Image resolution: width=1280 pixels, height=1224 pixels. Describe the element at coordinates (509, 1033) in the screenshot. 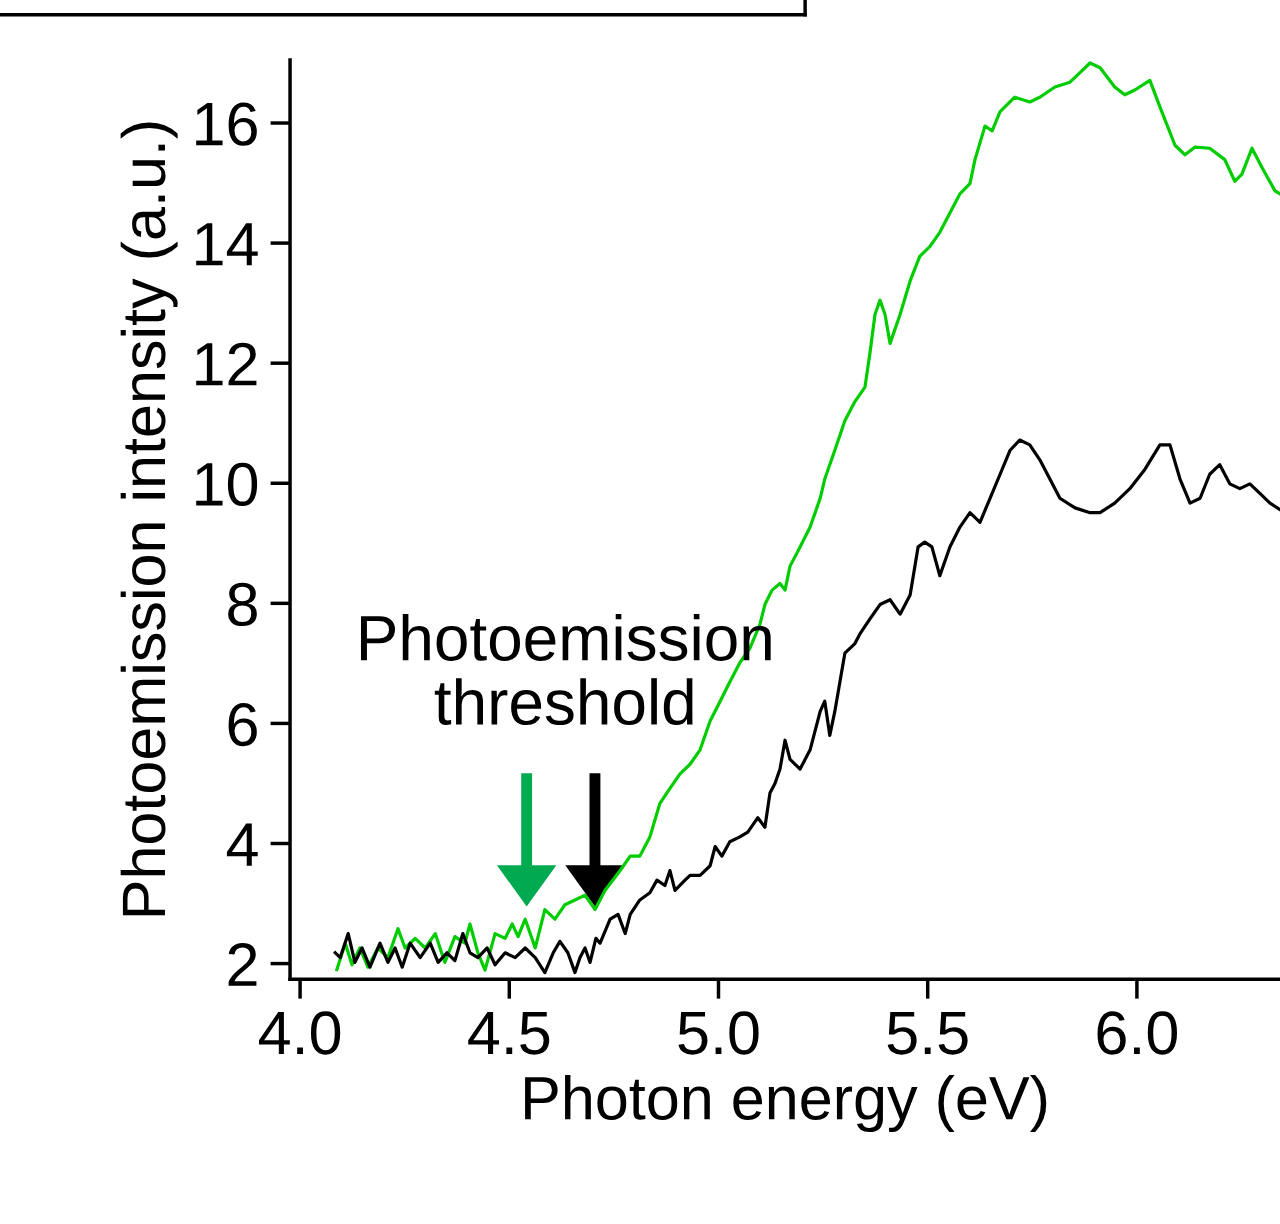

I see `x-tick-label: 4.5` at that location.